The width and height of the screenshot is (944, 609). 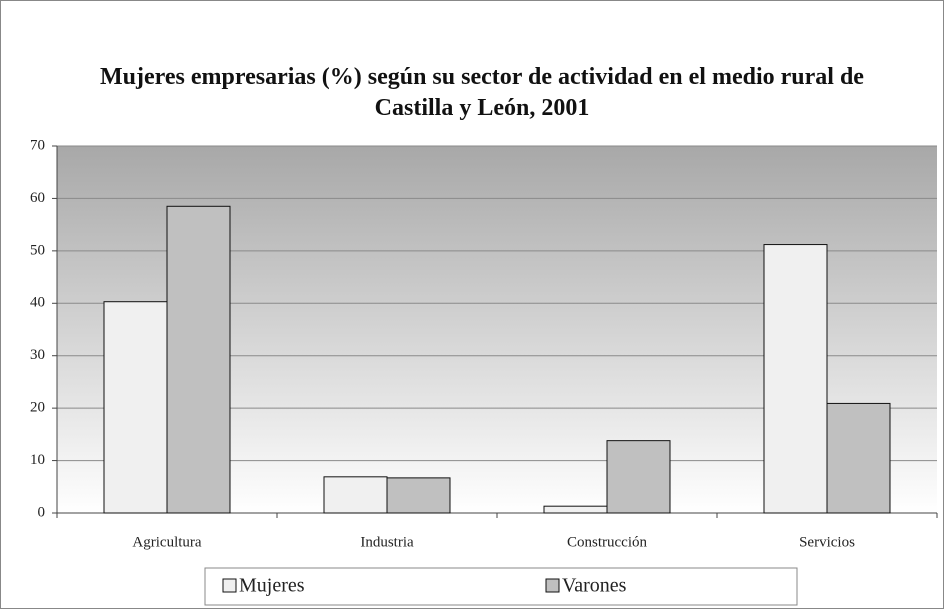 I want to click on legend, so click(x=501, y=586).